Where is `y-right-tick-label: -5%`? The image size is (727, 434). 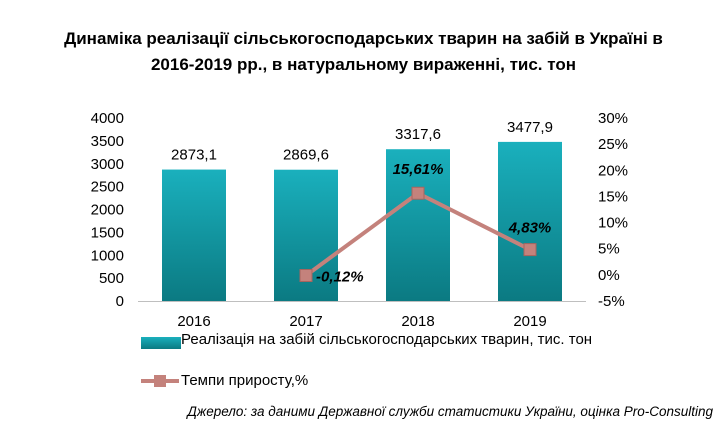
y-right-tick-label: -5% is located at coordinates (611, 301).